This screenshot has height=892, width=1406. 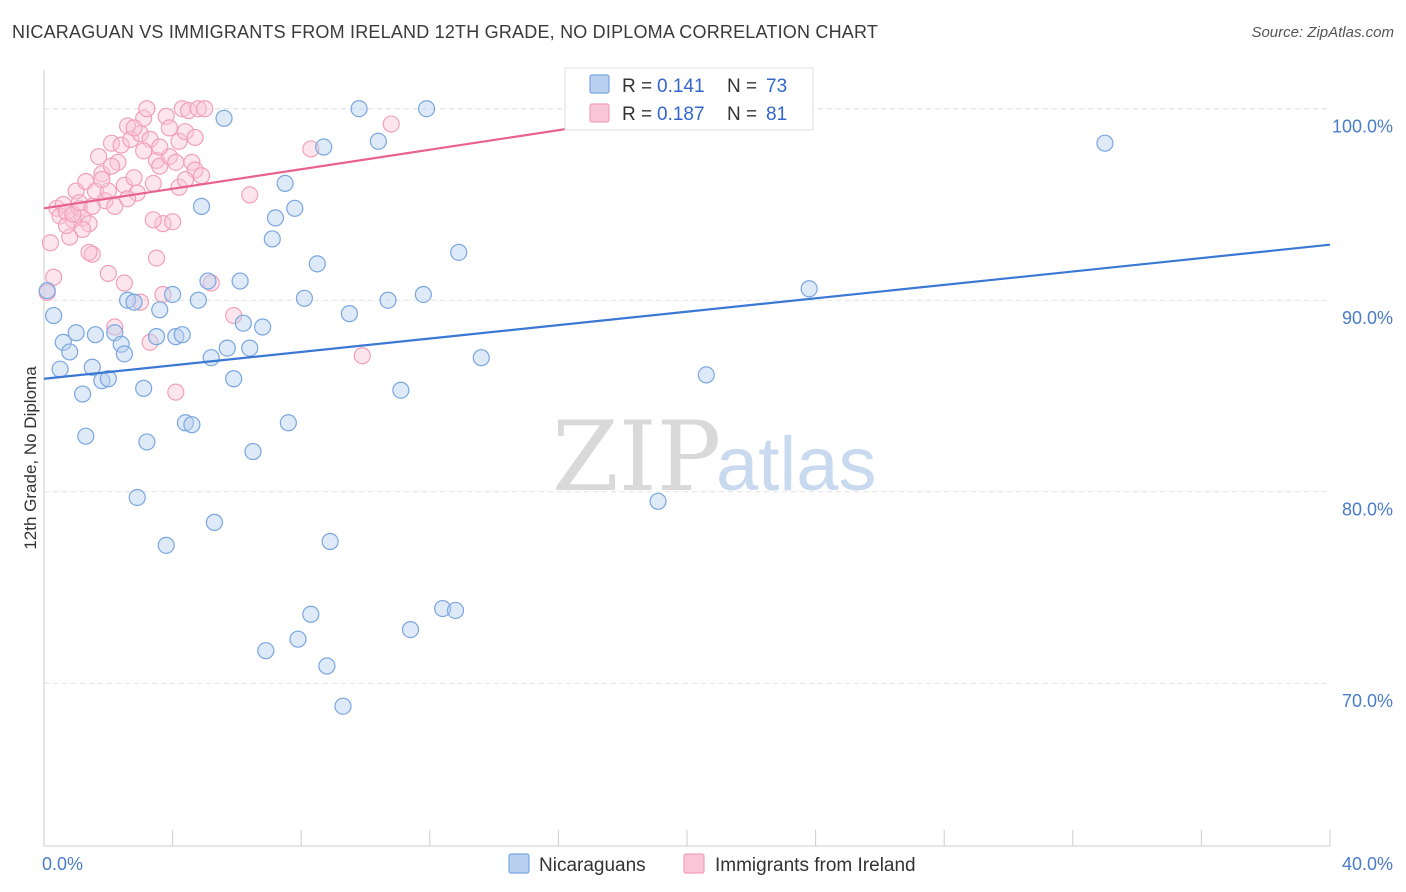 I want to click on legend-label-ireland: Immigrants from Ireland, so click(x=815, y=865).